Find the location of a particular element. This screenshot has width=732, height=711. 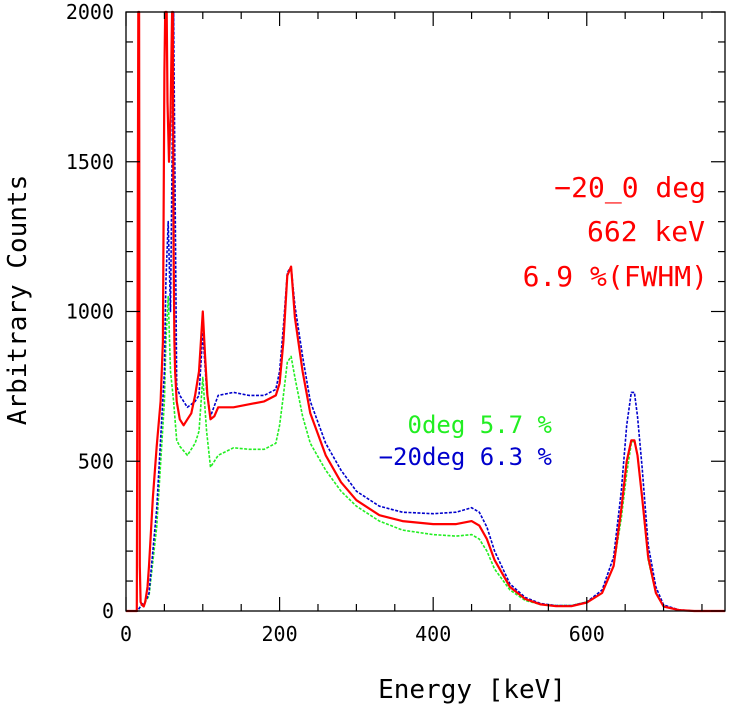

annotation-resolution: 6.9 %(FWHM) is located at coordinates (615, 276).